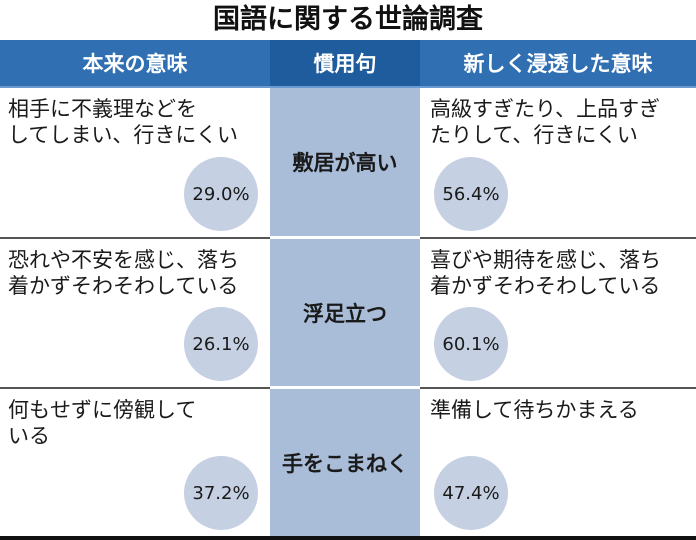  Describe the element at coordinates (348, 87) in the screenshot. I see `header-divider` at that location.